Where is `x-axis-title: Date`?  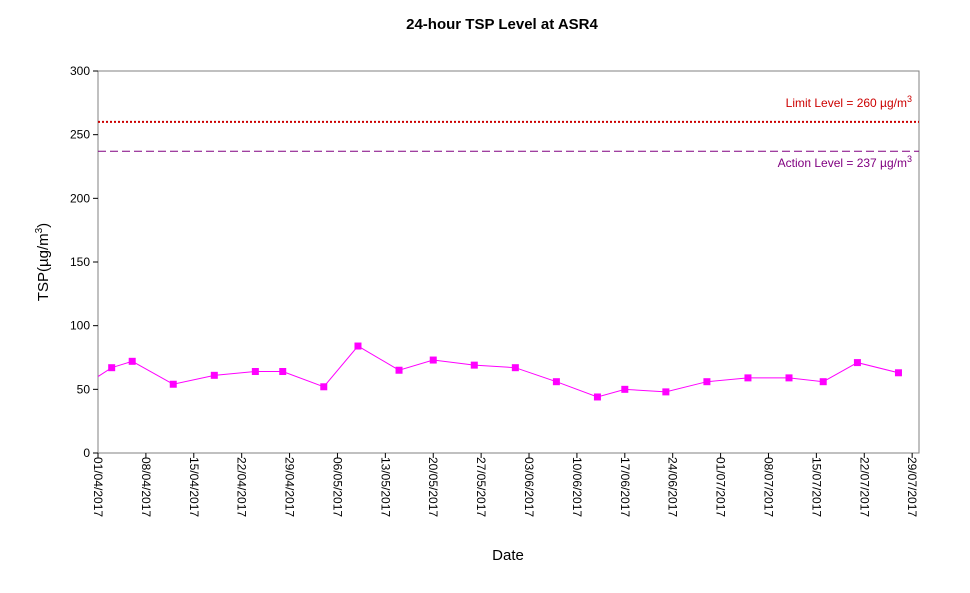
x-axis-title: Date is located at coordinates (508, 555).